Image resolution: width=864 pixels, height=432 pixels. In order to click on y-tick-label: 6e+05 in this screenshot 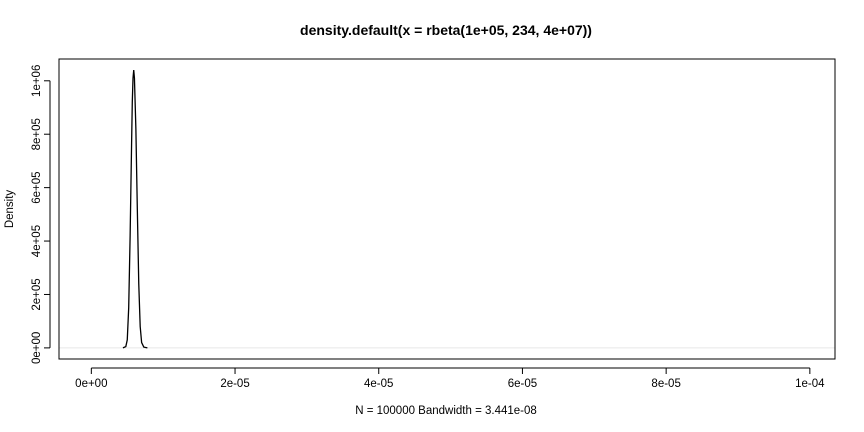, I will do `click(37, 187)`.